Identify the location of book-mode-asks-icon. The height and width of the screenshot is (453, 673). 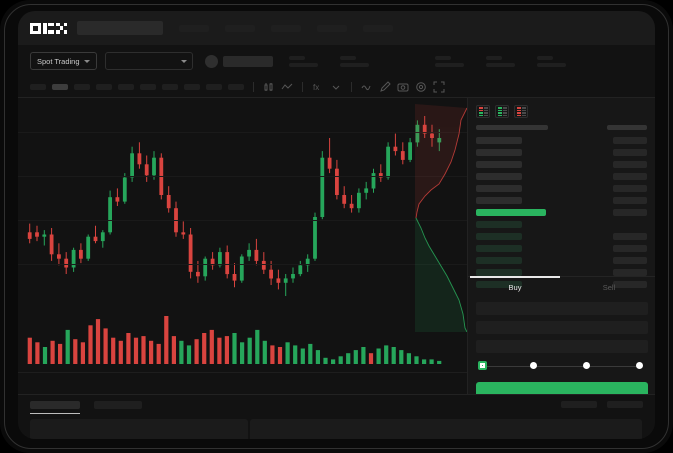
(521, 111).